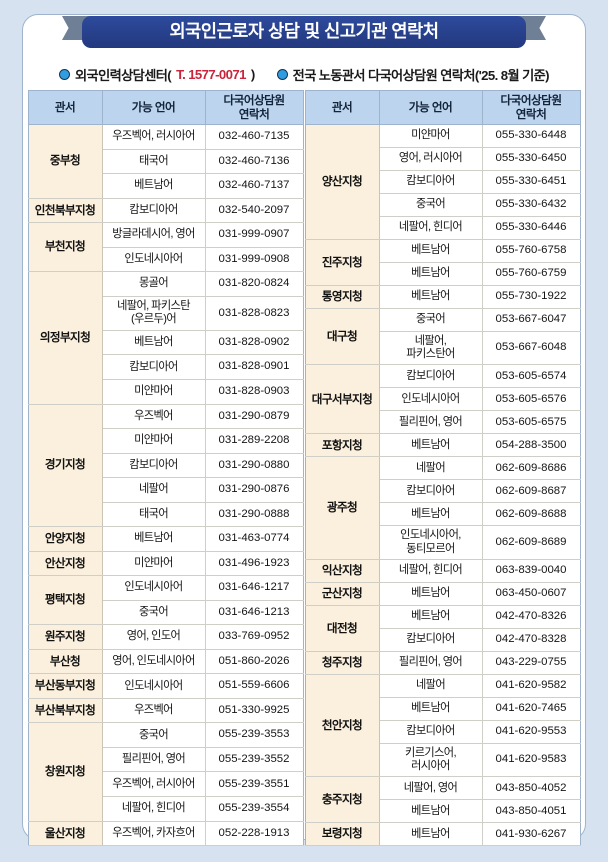 The image size is (608, 862). I want to click on phone-number-cell: 055-330-6448, so click(531, 136).